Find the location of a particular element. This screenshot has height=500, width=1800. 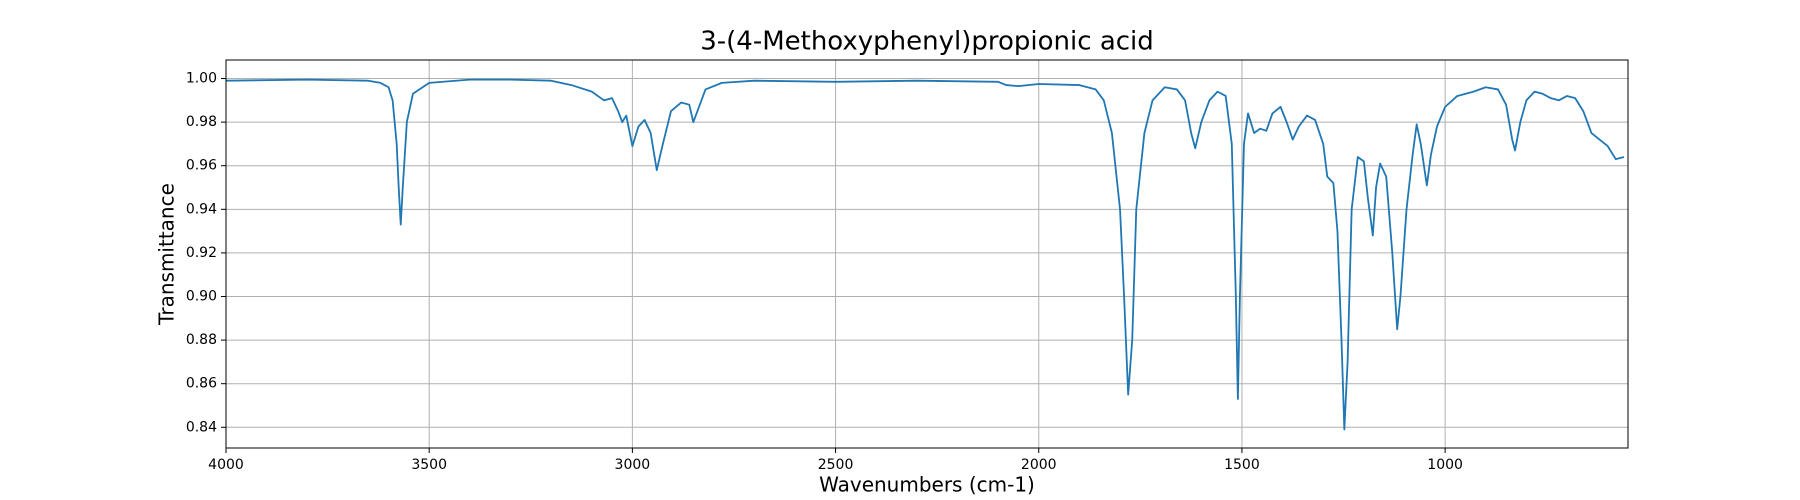

x-tick-label: 3500 is located at coordinates (429, 465).